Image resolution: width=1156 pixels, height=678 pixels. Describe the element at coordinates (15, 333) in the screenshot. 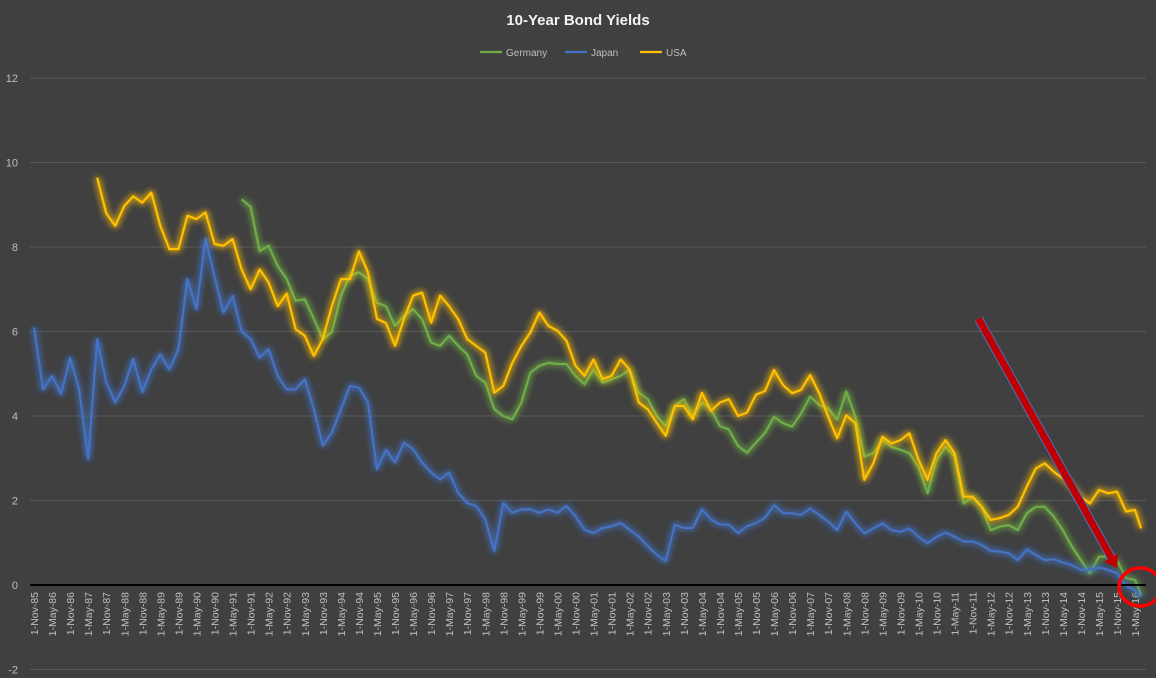

I see `y-tick-label: 6` at that location.